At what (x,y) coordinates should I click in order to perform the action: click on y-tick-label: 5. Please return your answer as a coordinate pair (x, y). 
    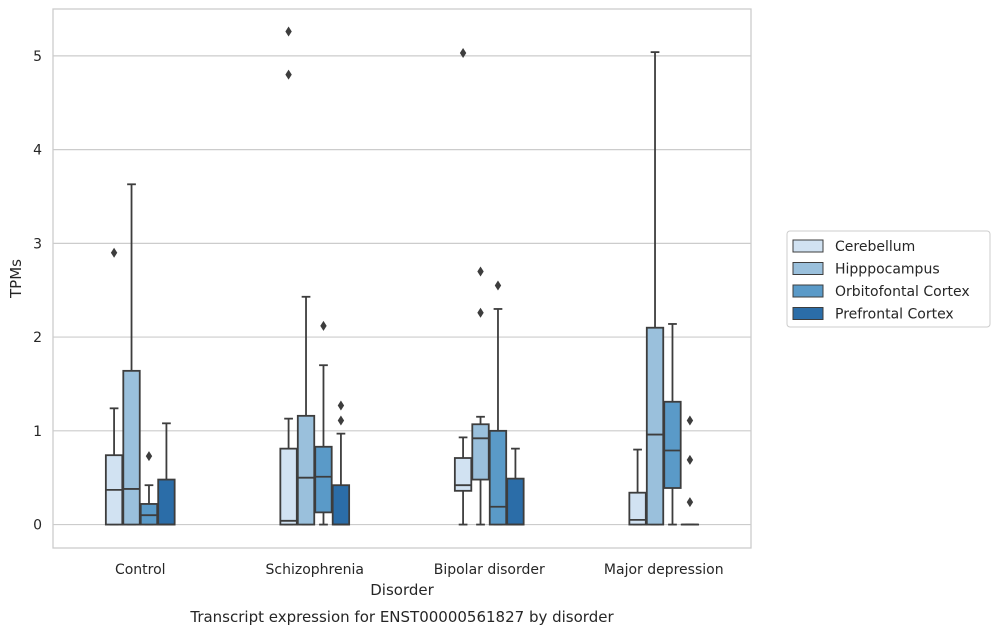
    Looking at the image, I should click on (37, 57).